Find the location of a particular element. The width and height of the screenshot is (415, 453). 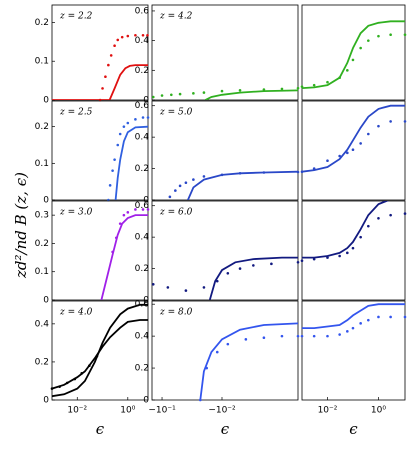

x-tick-label: −10⁻² is located at coordinates (222, 411).